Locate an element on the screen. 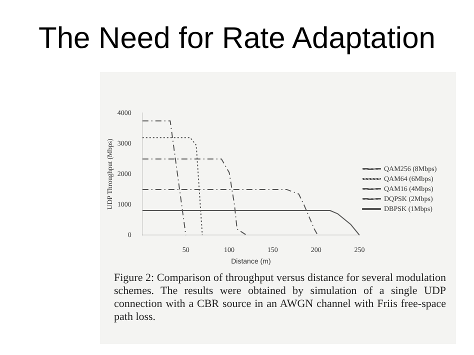 The image size is (474, 355). caption: Figure 2: Comparison of throughput versus distance for several modulation schemes. The results were obtained by simulation of a single UDP connection with a CBR source in an AWGN channel with Friis free-space path loss. is located at coordinates (280, 298).